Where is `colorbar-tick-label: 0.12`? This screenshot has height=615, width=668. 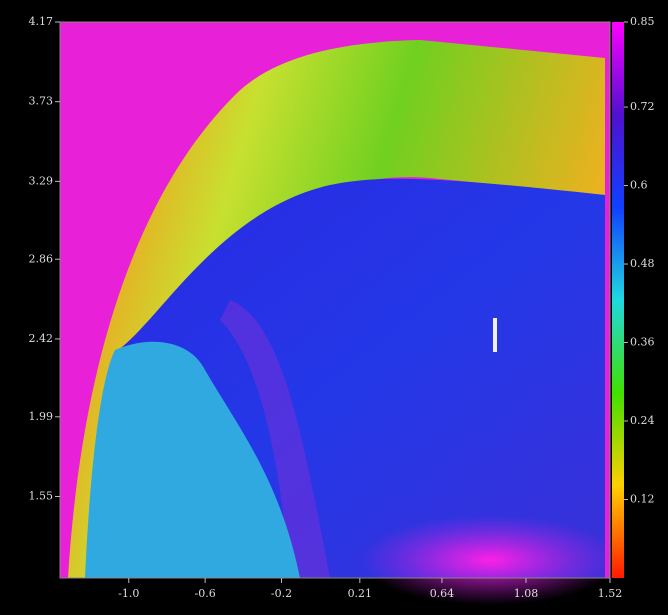 colorbar-tick-label: 0.12 is located at coordinates (642, 499).